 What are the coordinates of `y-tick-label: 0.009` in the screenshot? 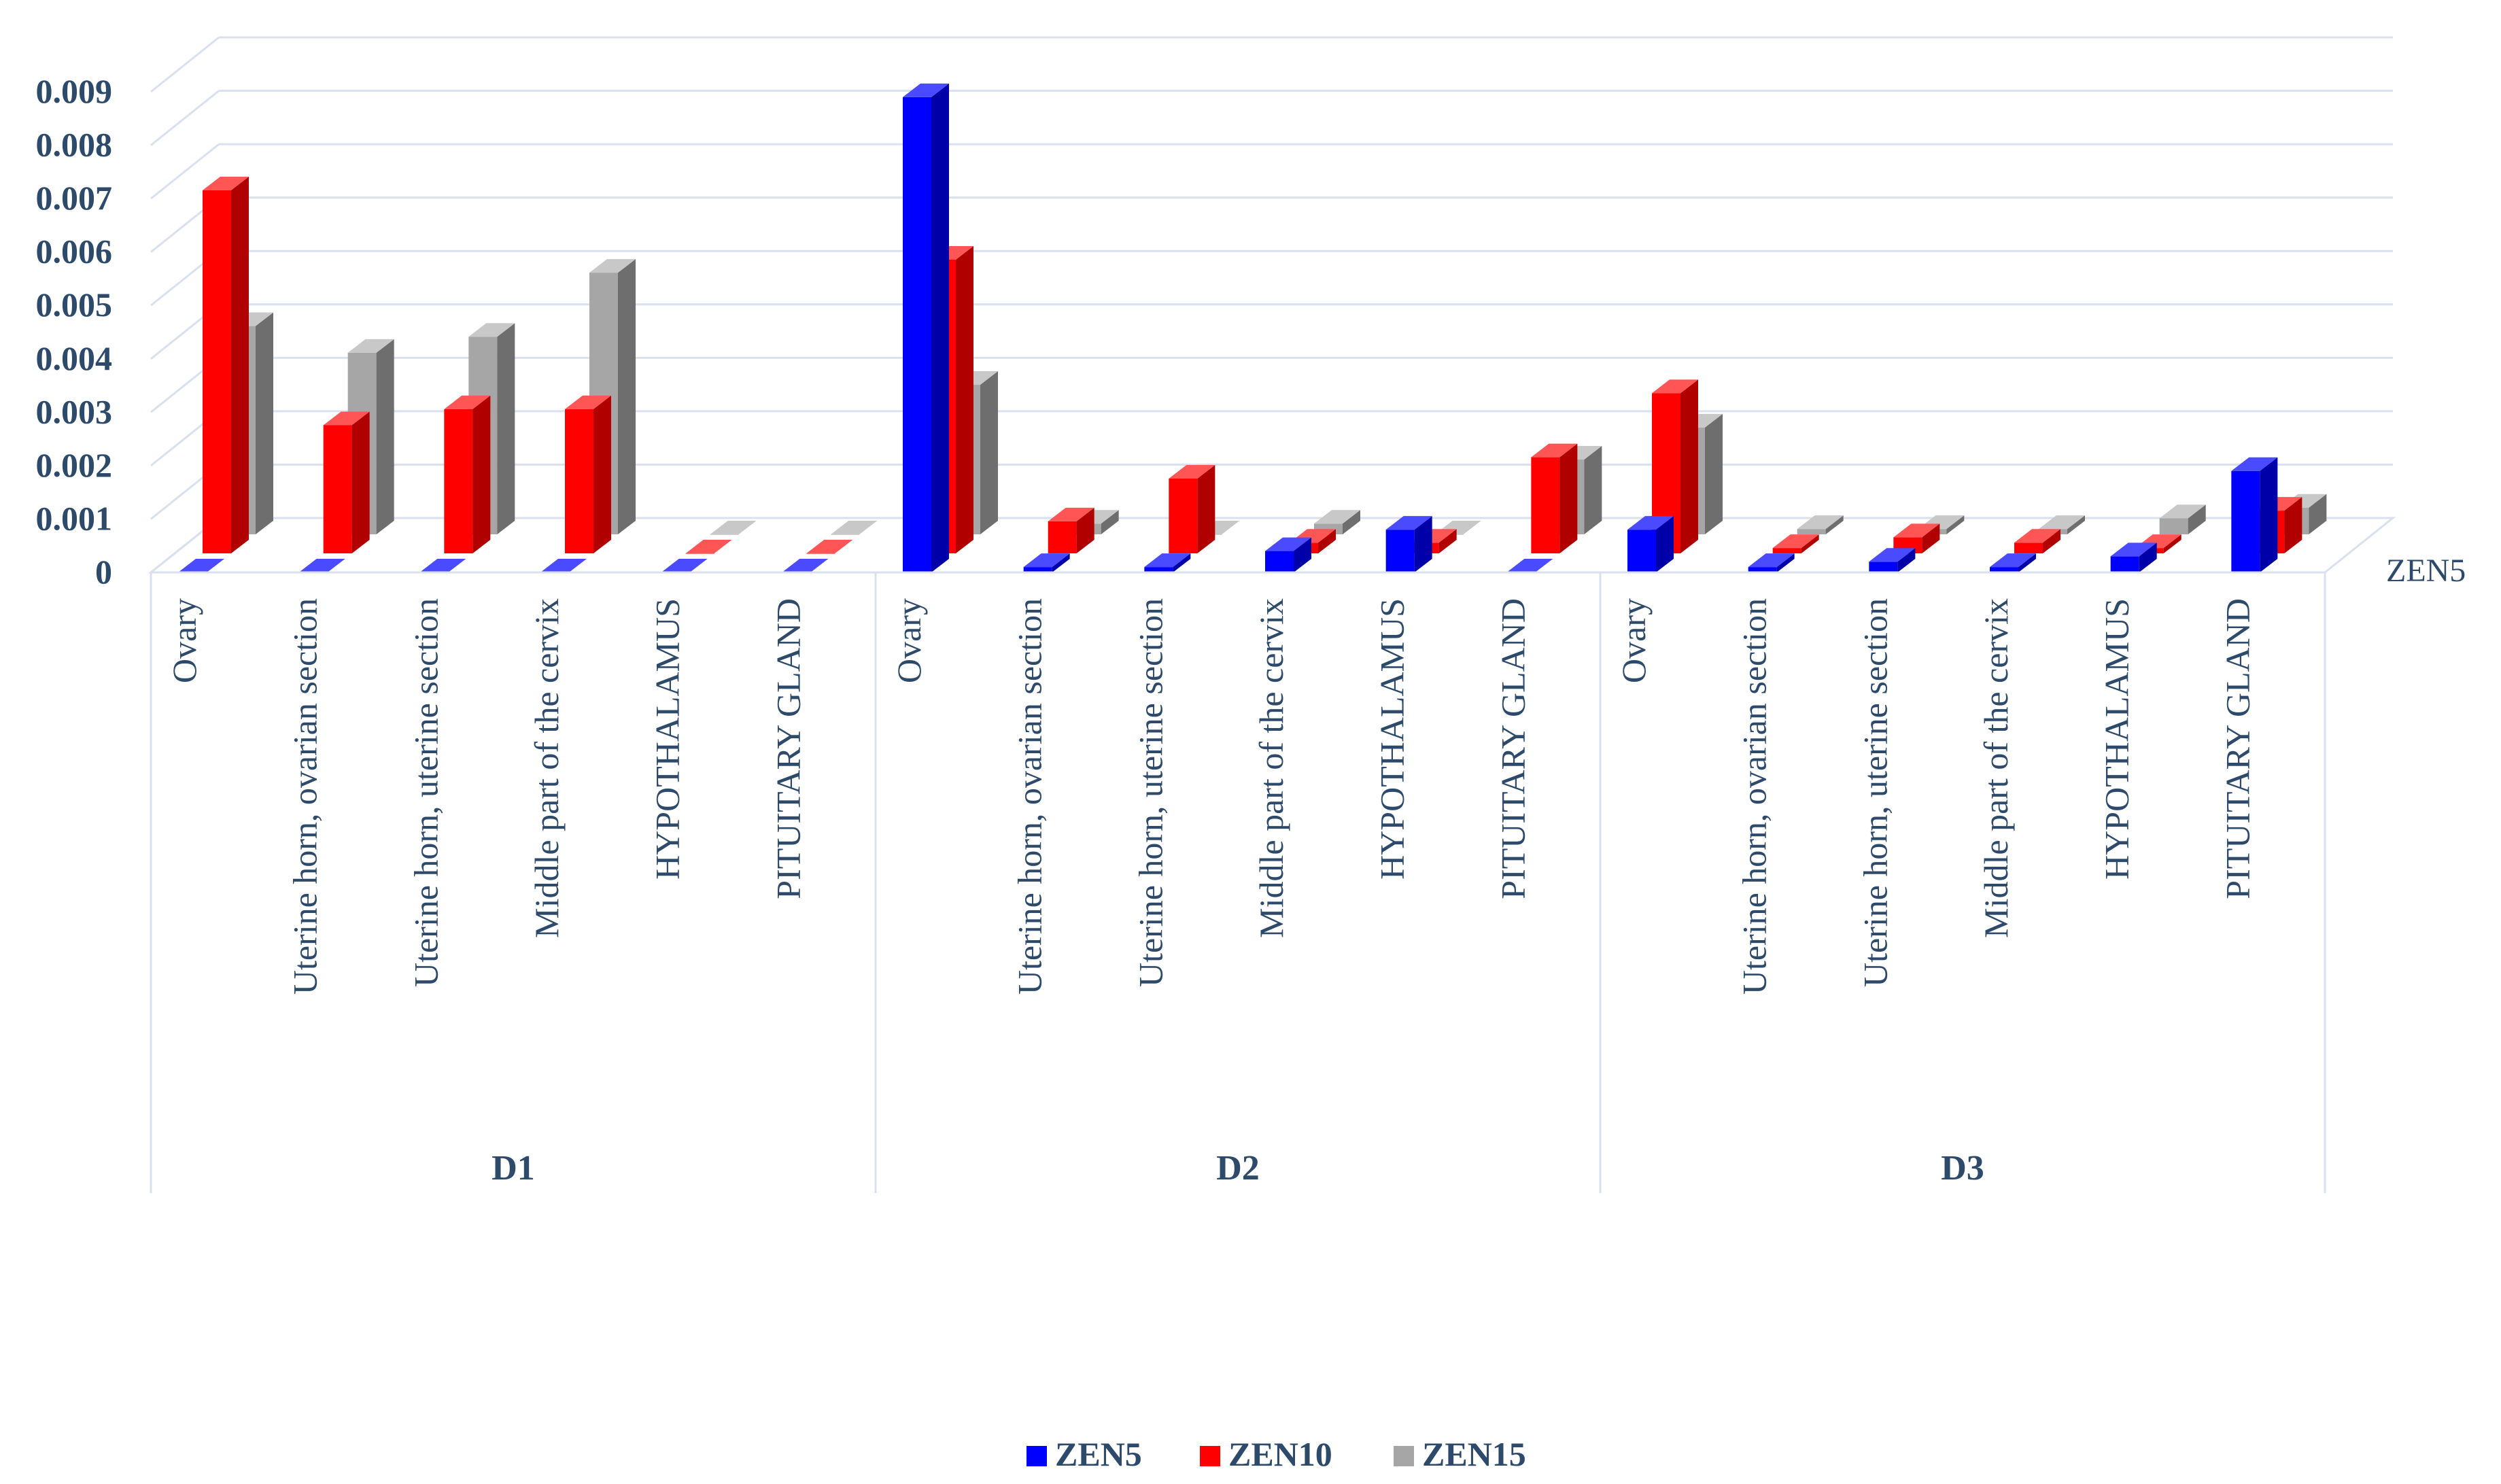 It's located at (74, 91).